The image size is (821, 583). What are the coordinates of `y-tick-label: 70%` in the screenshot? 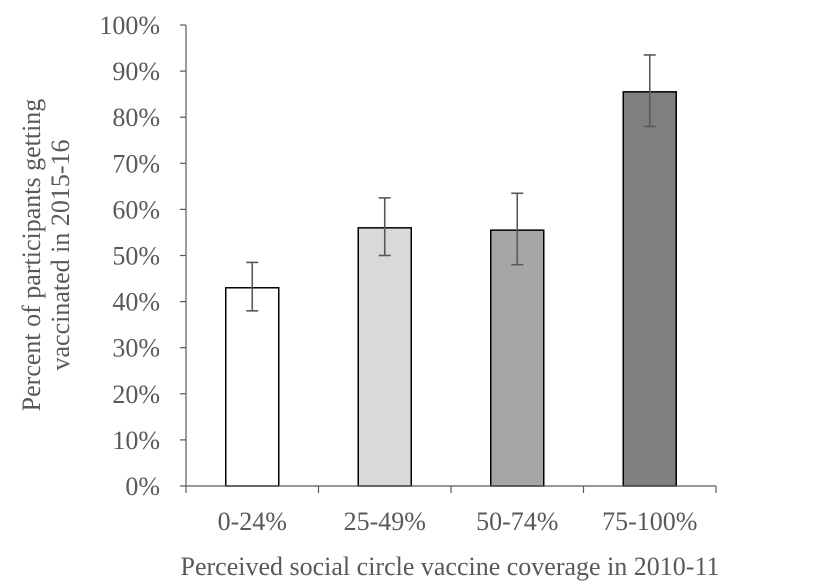 It's located at (136, 163).